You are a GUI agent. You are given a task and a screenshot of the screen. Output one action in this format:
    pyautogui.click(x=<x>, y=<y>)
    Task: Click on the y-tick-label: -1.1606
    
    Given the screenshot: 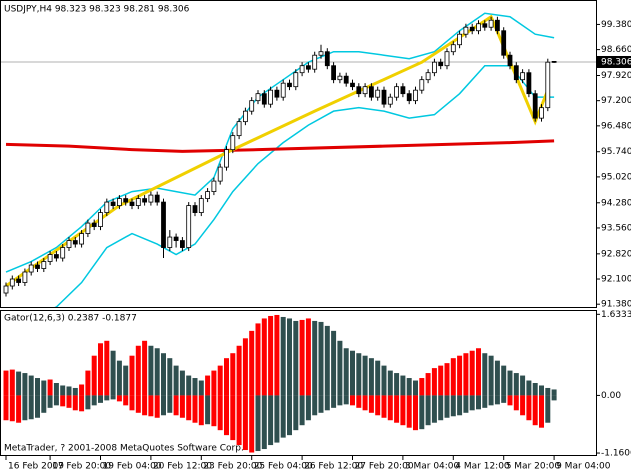 What is the action you would take?
    pyautogui.click(x=616, y=454)
    